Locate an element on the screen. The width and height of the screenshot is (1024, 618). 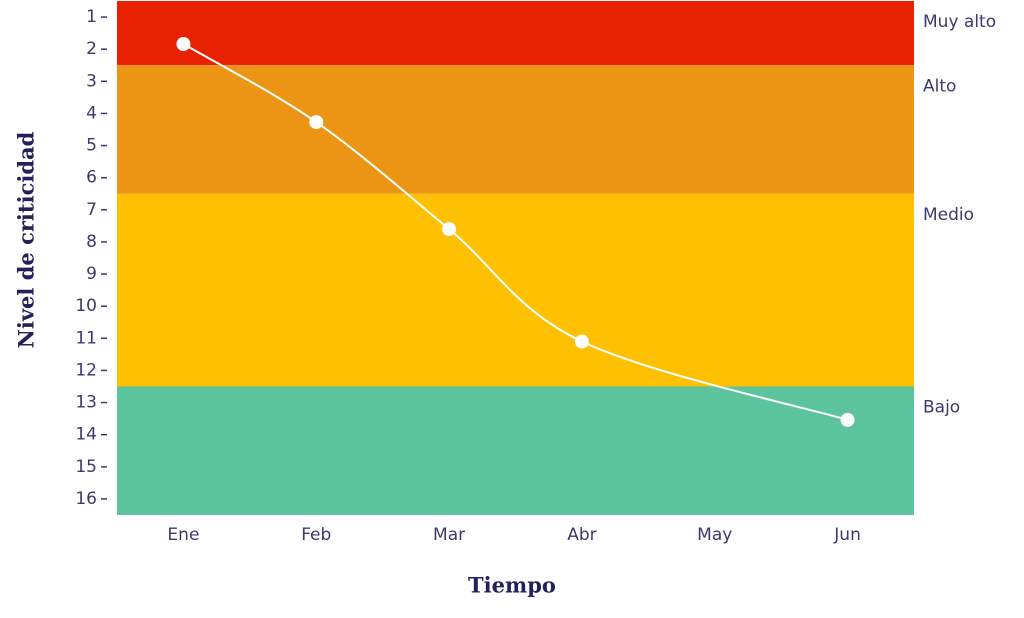
band-label: Bajo is located at coordinates (941, 408).